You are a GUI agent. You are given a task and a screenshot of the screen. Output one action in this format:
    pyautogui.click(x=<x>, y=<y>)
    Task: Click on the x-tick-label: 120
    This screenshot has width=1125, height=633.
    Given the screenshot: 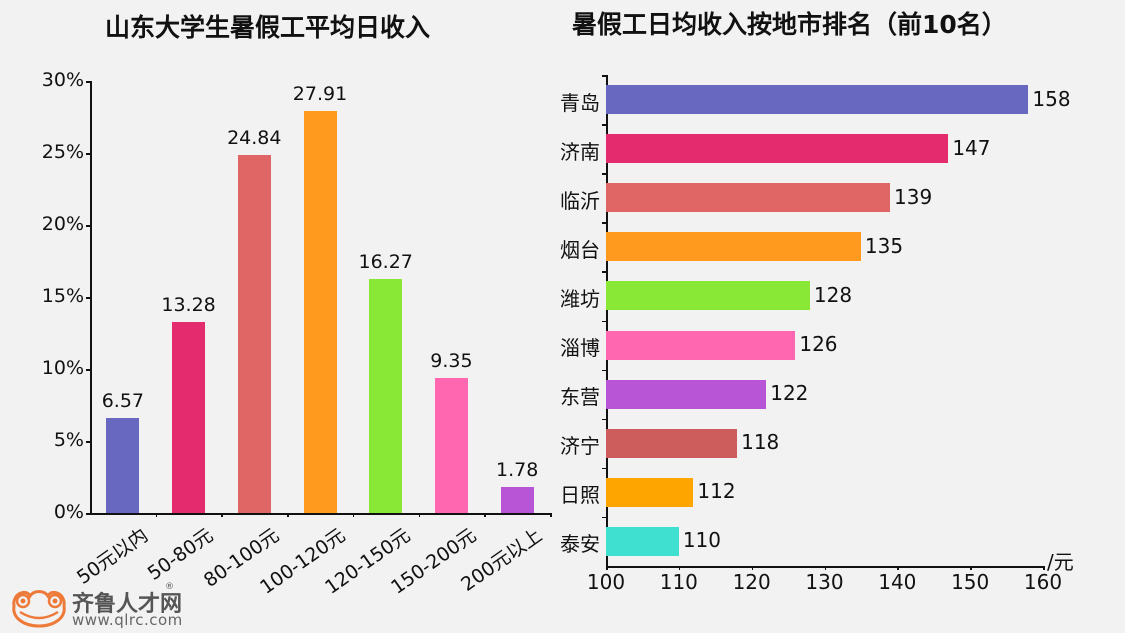 What is the action you would take?
    pyautogui.click(x=751, y=582)
    